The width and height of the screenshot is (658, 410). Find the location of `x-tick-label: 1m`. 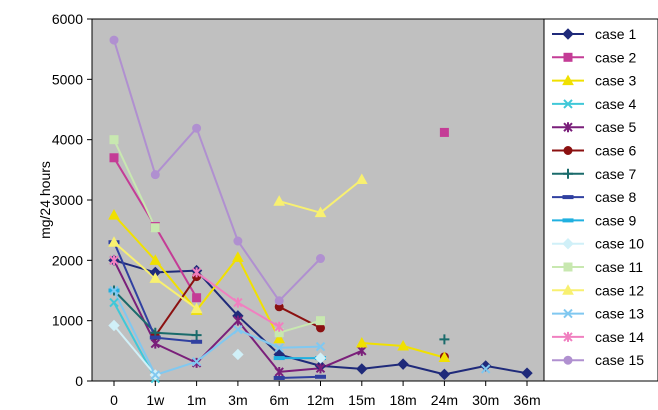

x-tick-label: 1m is located at coordinates (196, 400).